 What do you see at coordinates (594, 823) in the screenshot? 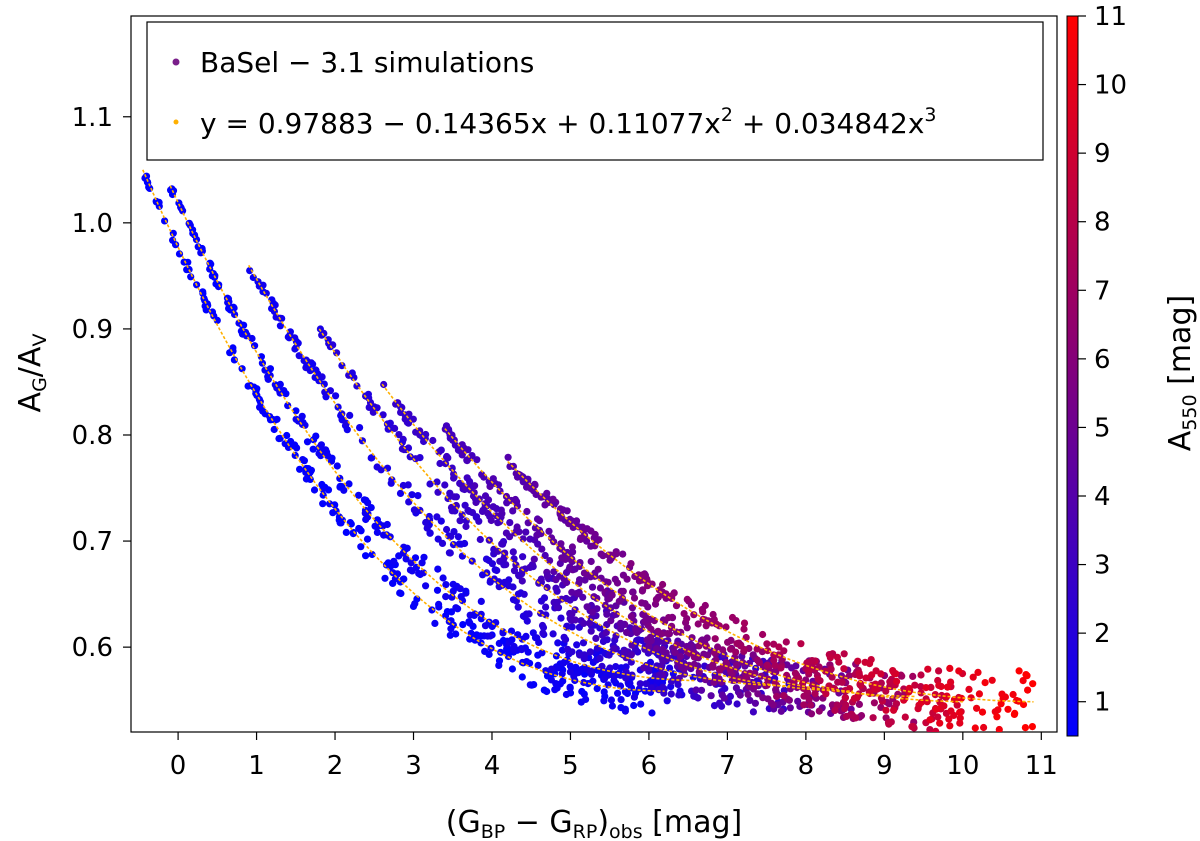
I see `x-axis-title: (GBP − GRP)obs [mag]` at bounding box center [594, 823].